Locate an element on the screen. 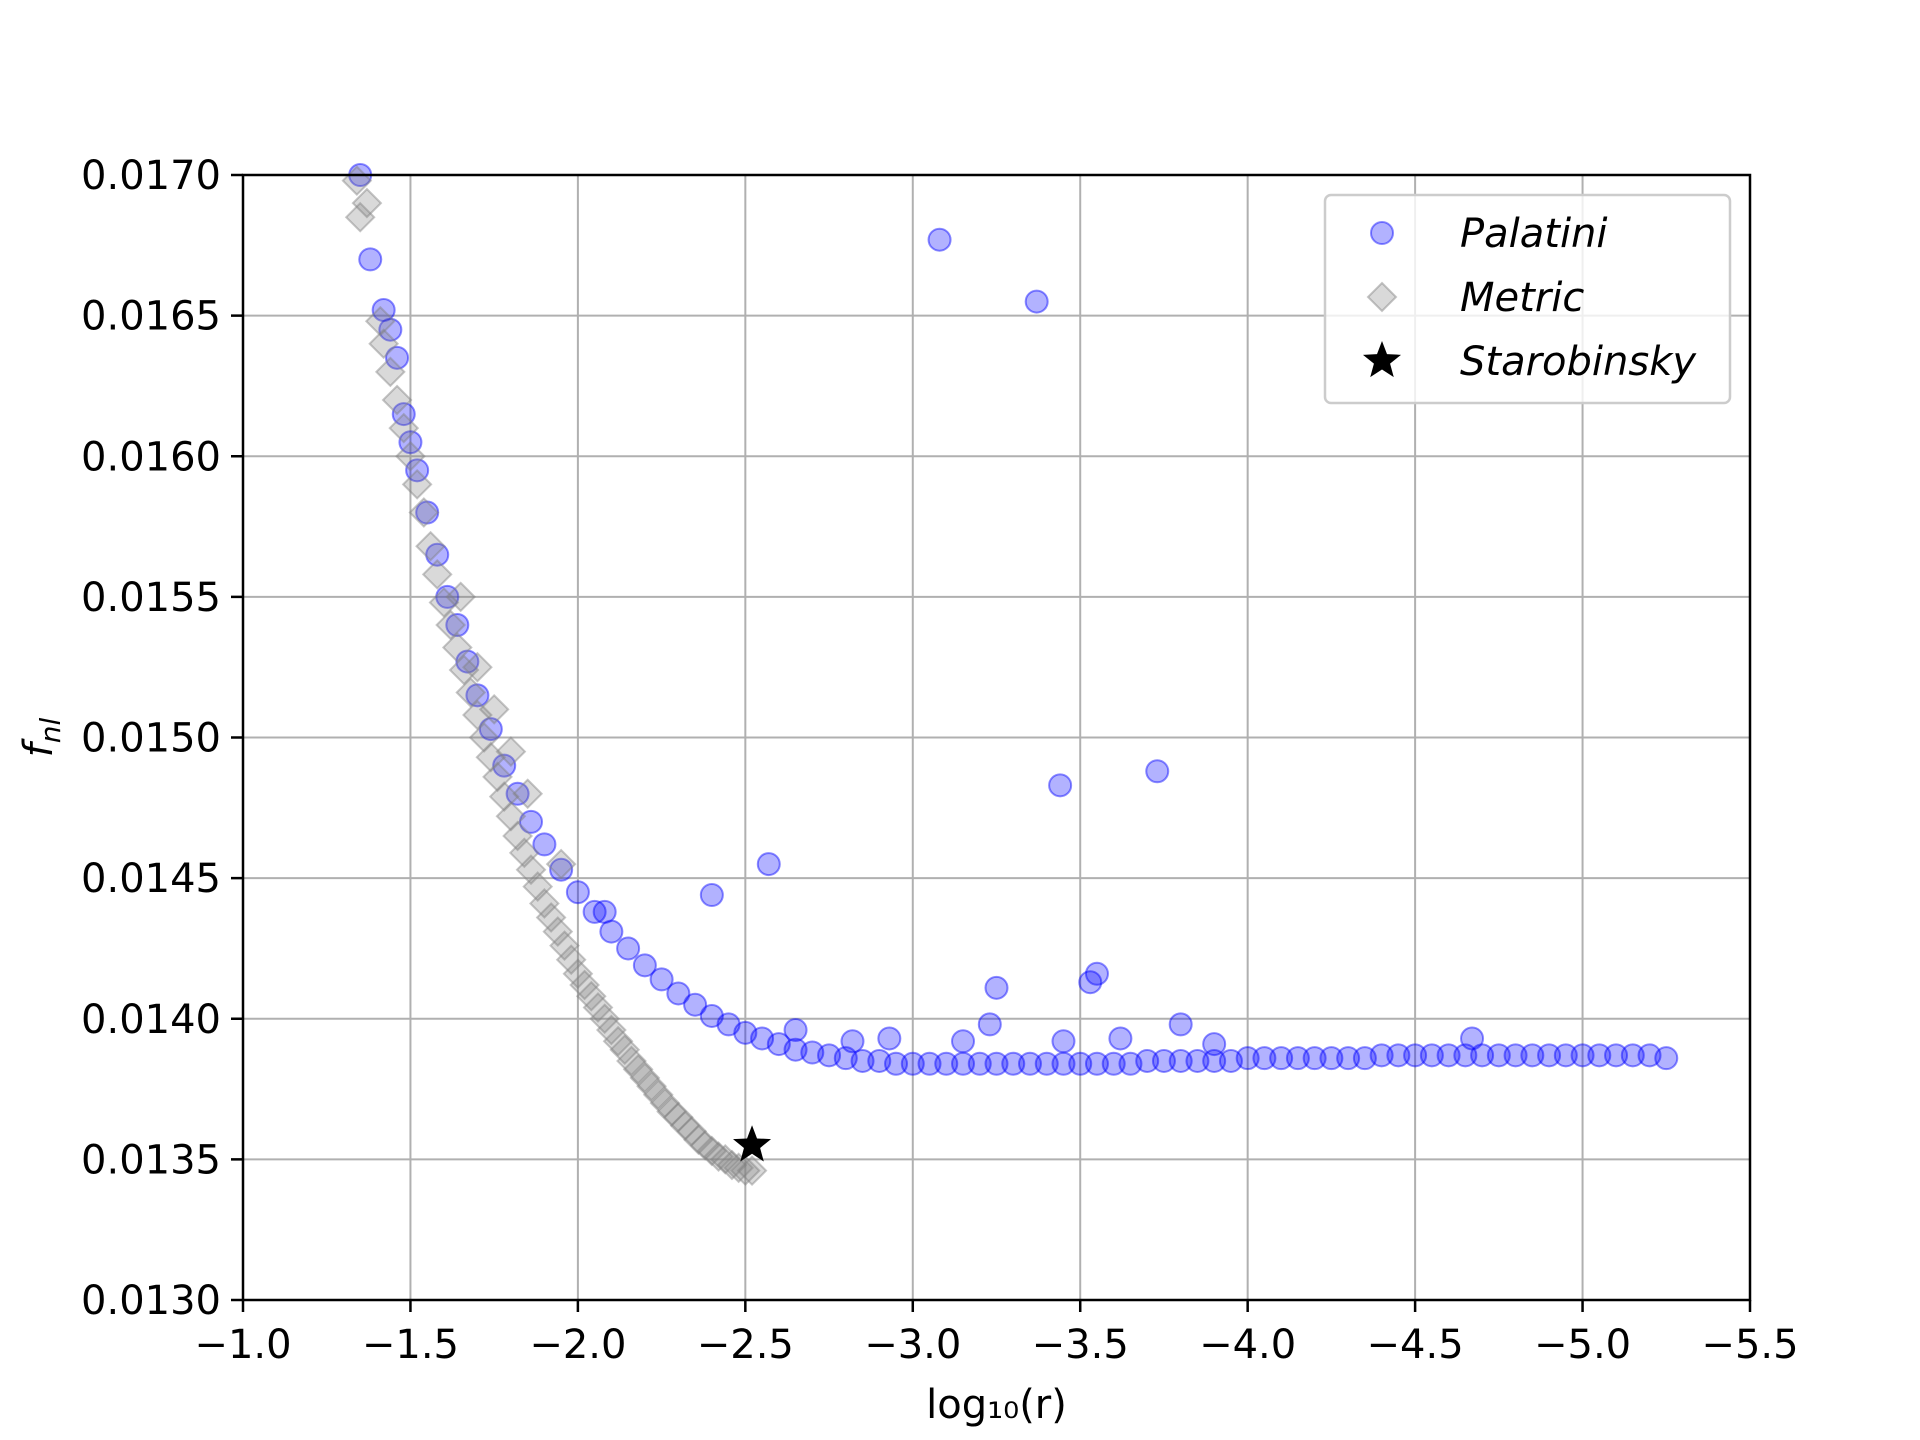 Image resolution: width=1920 pixels, height=1440 pixels. y-tick-label: 0.0165 is located at coordinates (151, 317).